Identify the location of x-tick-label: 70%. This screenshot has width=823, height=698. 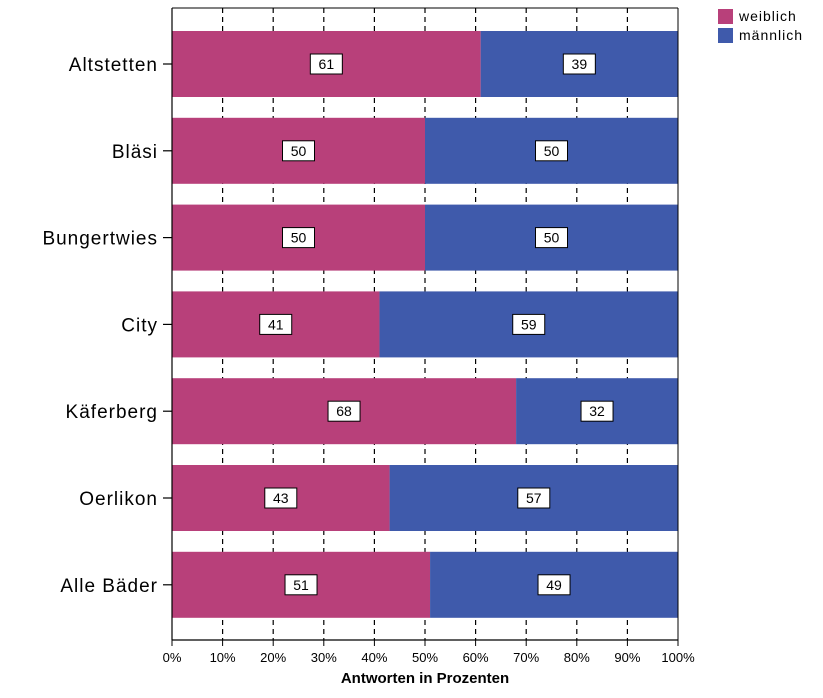
(526, 657).